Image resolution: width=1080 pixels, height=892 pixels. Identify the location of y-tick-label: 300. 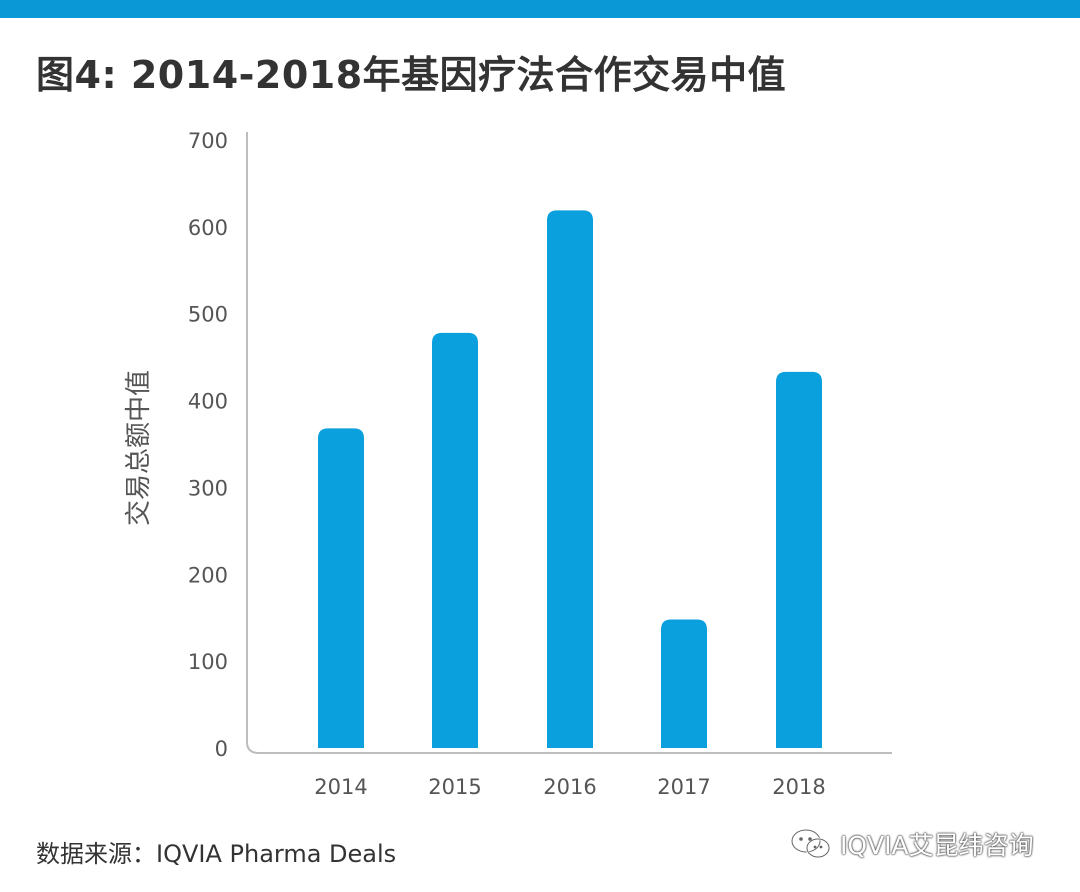
(208, 488).